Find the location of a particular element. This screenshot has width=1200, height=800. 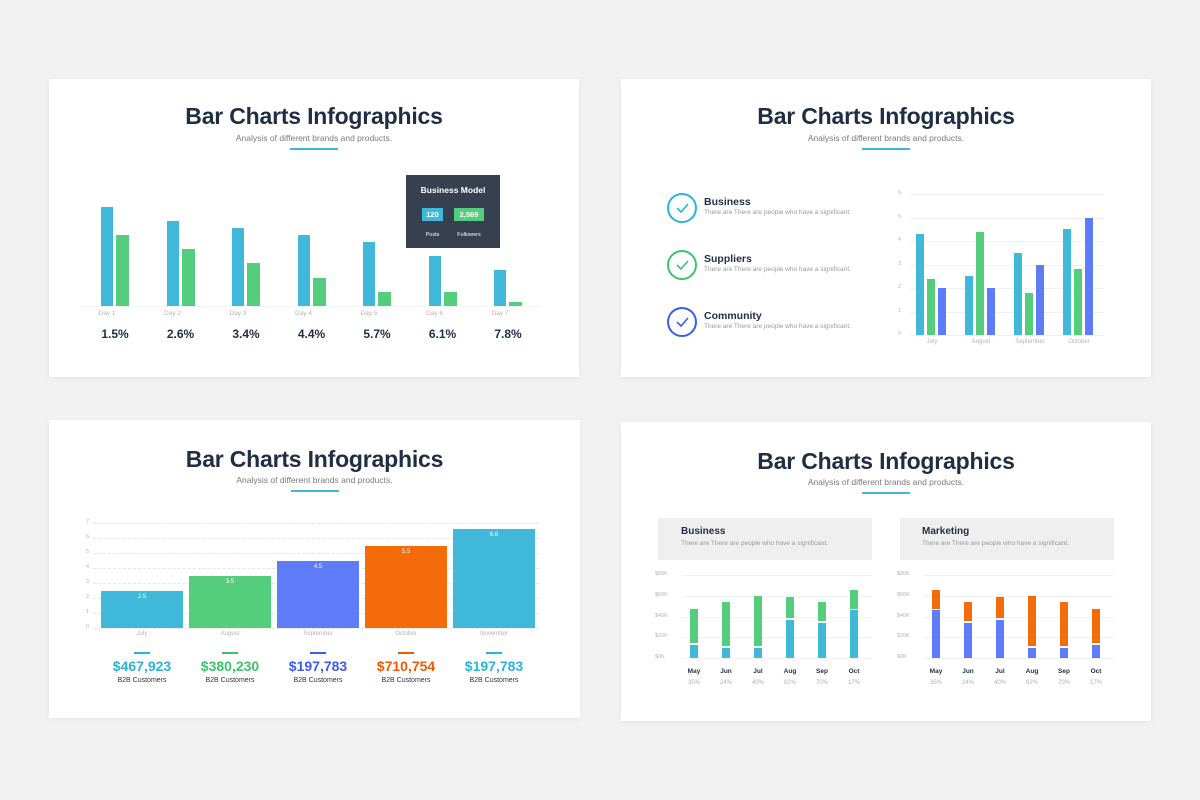

day-label: Day 7 is located at coordinates (500, 313).